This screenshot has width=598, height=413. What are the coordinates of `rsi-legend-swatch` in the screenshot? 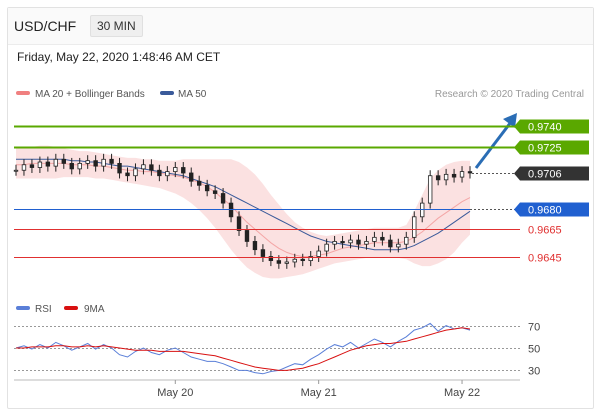 It's located at (23, 308).